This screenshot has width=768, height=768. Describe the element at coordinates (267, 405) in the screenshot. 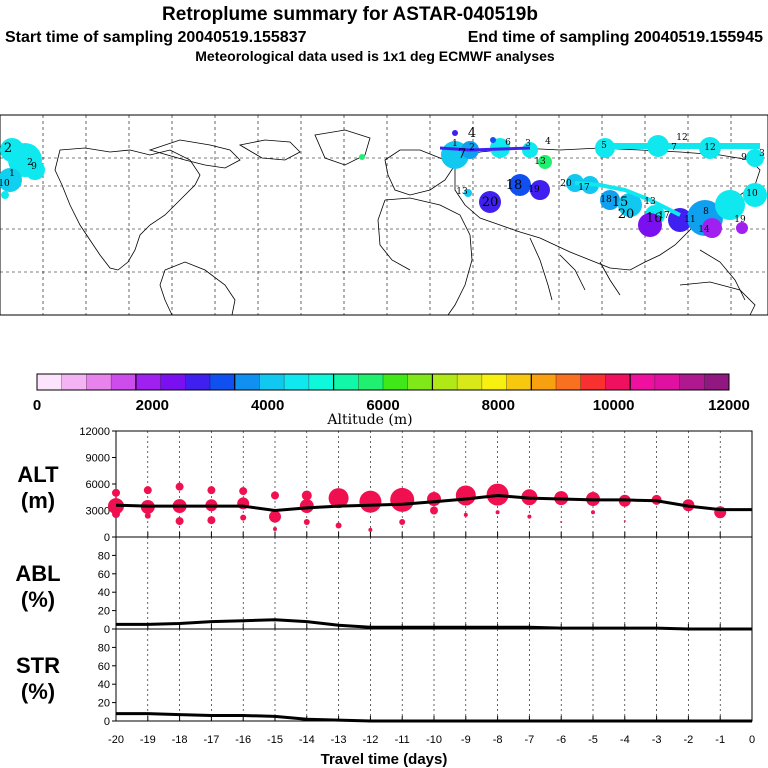

I see `colorbar-tick-label: 4000` at that location.